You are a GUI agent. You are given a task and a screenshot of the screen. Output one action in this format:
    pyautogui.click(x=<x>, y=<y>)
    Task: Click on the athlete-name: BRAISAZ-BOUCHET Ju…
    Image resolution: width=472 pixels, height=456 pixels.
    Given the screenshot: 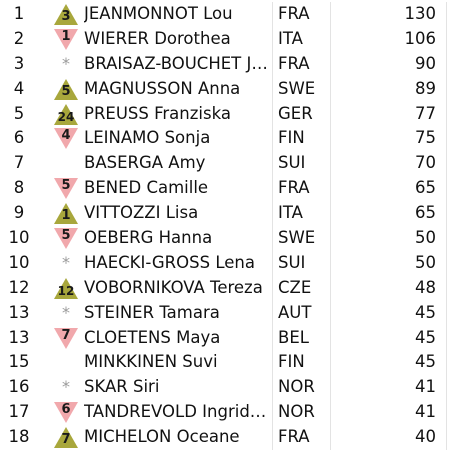 What is the action you would take?
    pyautogui.click(x=177, y=63)
    